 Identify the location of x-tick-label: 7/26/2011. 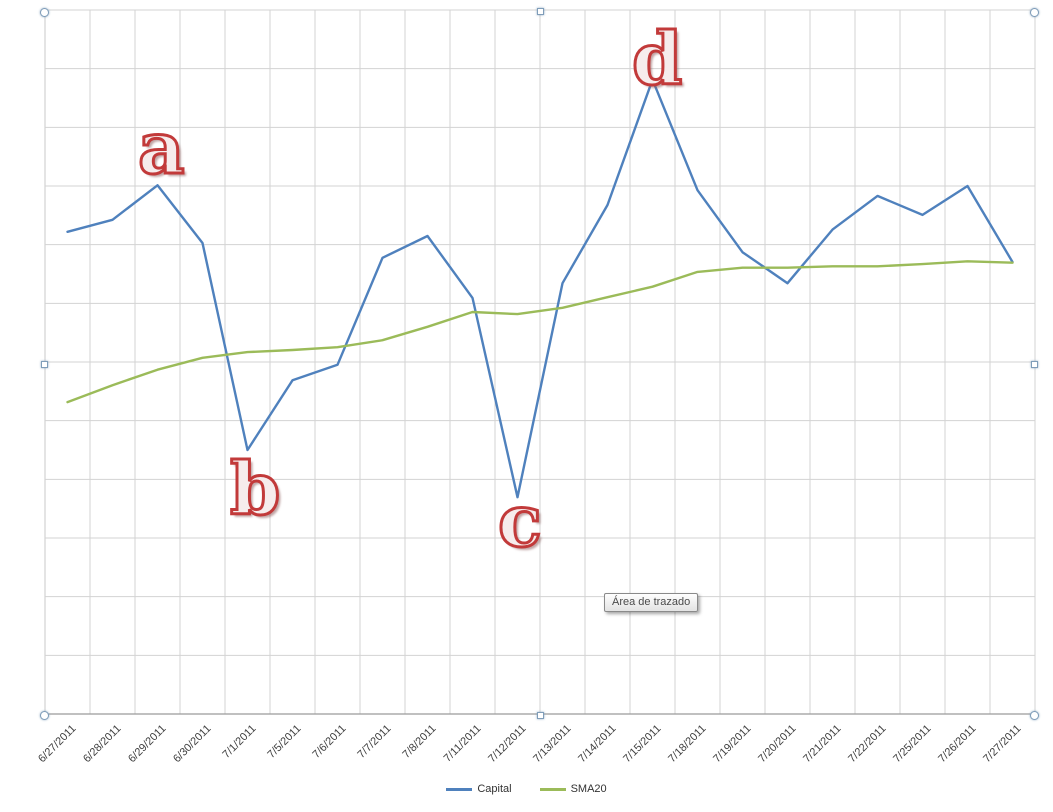
(957, 744).